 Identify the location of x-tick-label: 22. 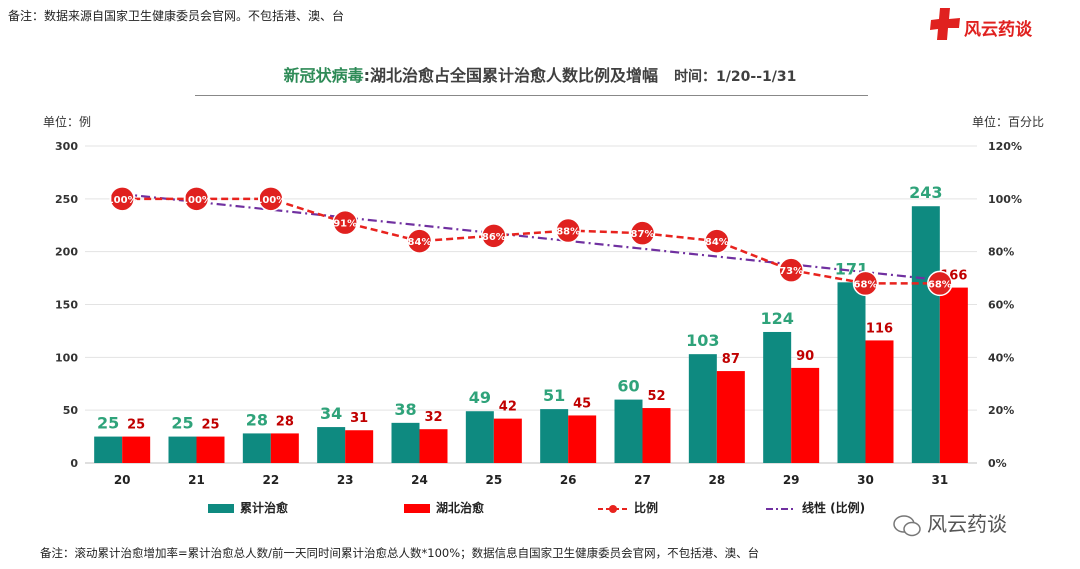
(270, 480).